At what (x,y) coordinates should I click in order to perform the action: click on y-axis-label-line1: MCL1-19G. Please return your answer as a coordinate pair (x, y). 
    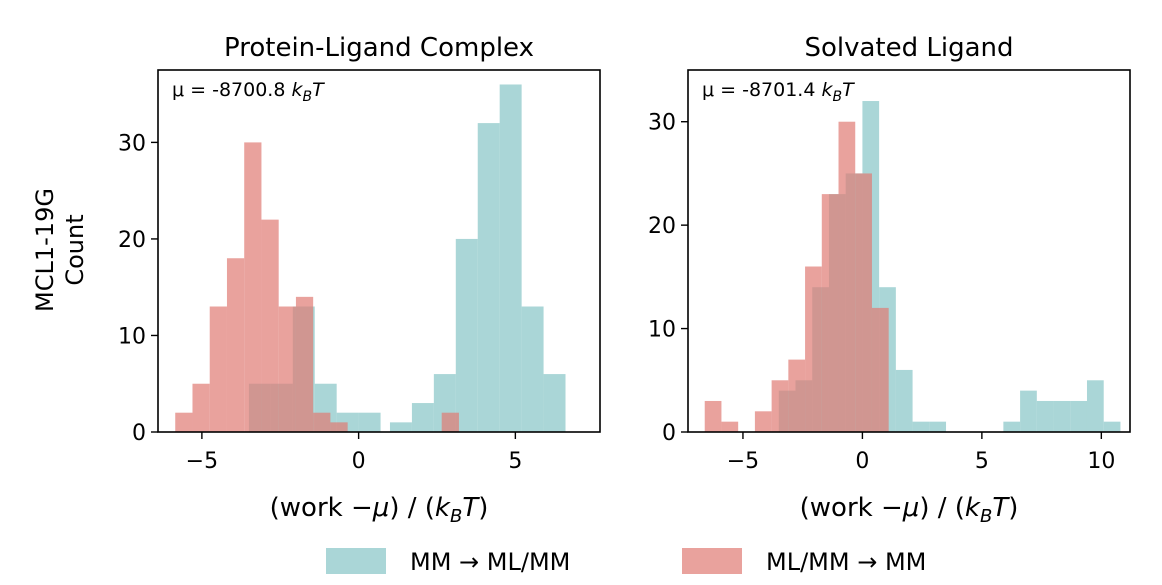
    Looking at the image, I should click on (45, 250).